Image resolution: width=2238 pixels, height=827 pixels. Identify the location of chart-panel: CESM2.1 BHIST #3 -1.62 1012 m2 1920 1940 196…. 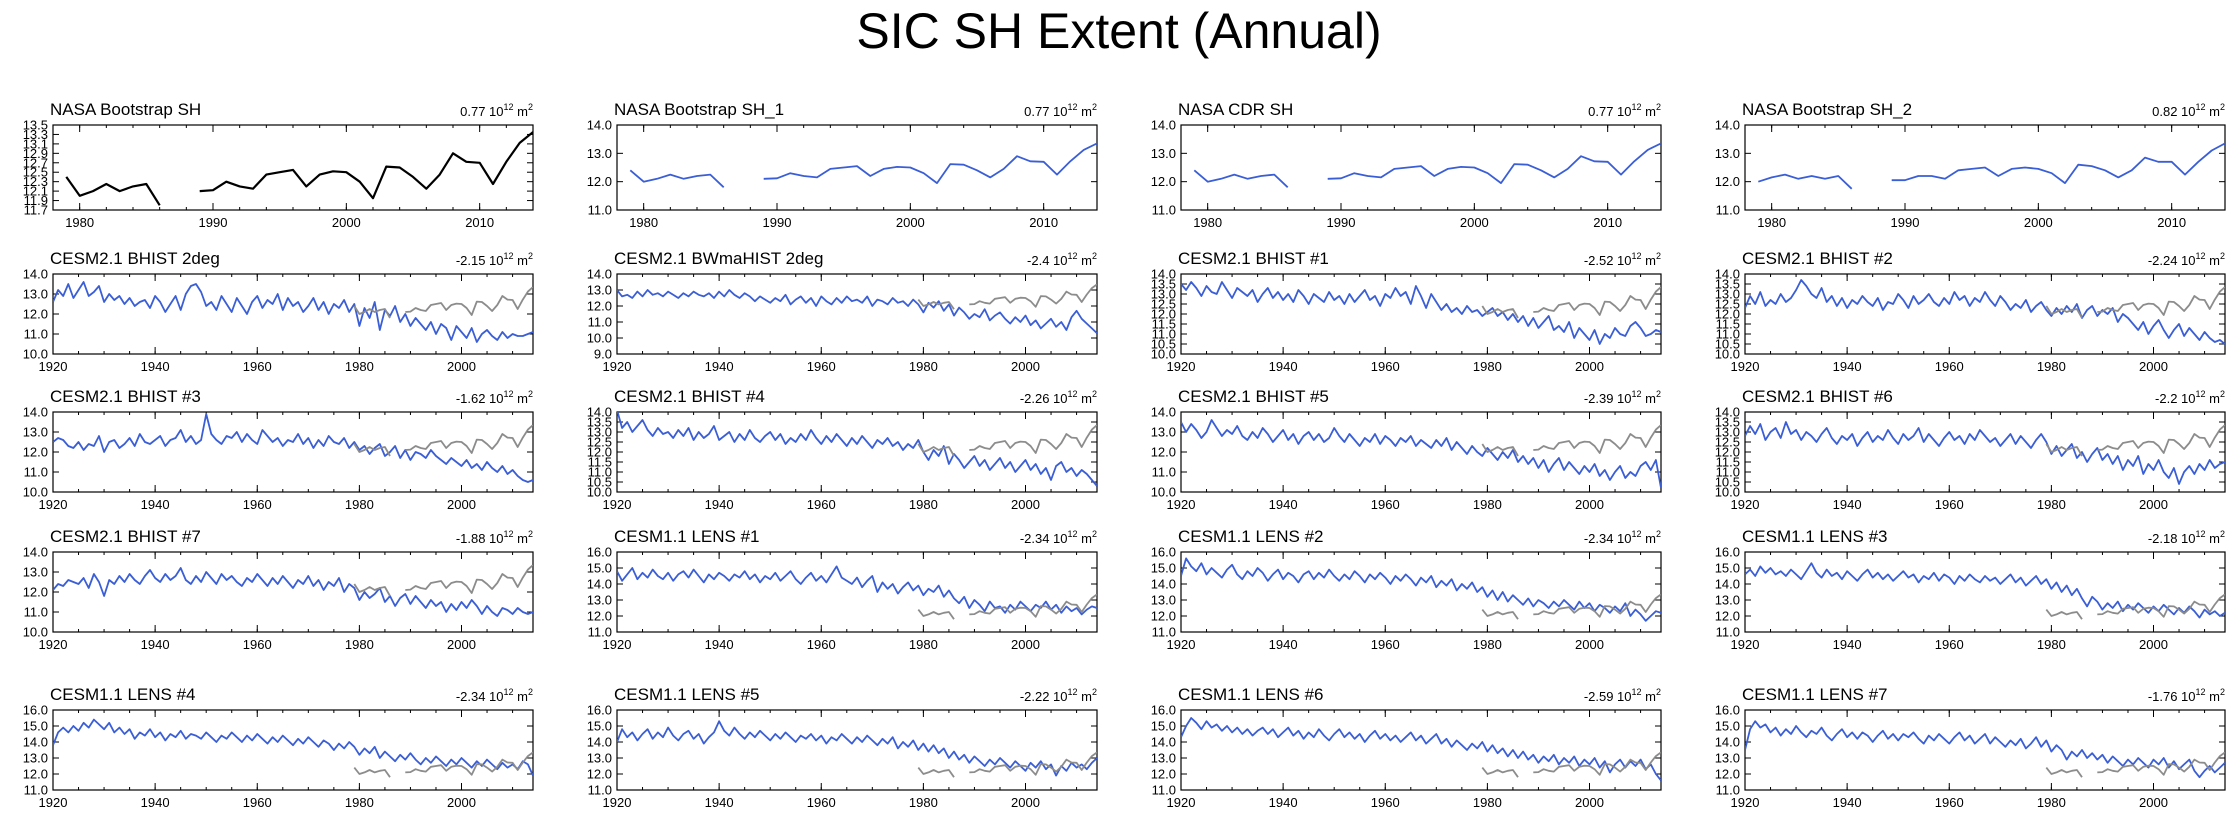
(278, 449).